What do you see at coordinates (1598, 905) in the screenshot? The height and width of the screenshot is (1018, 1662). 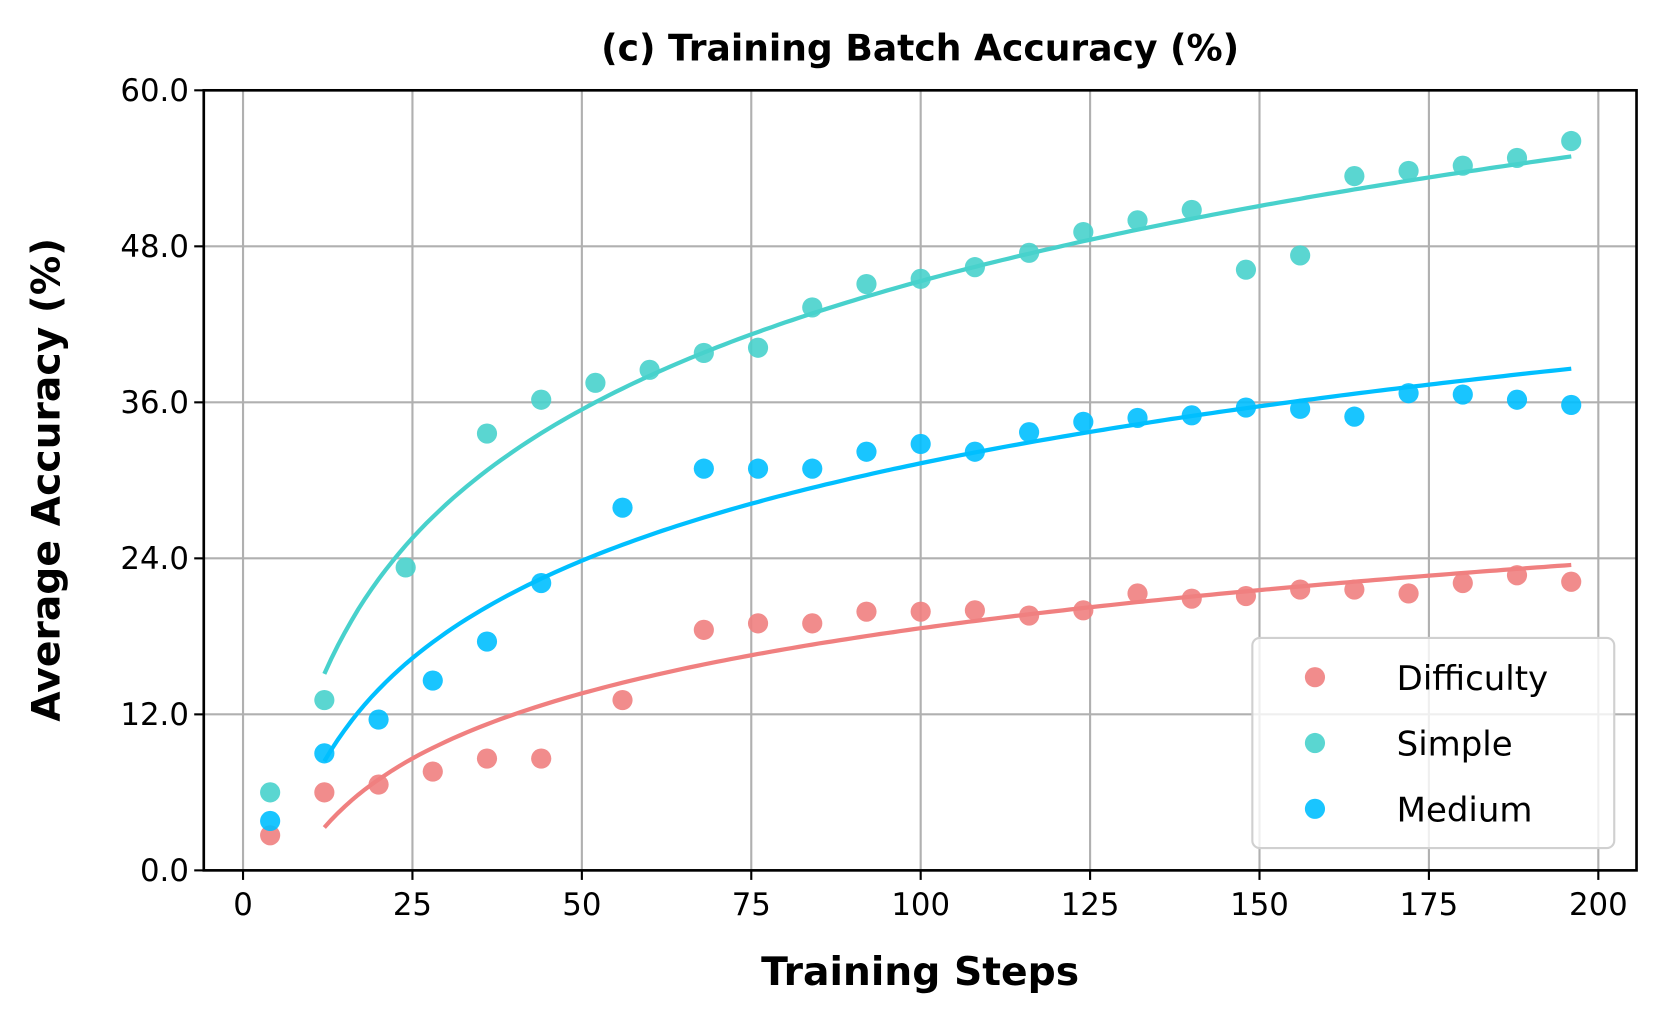 I see `x-tick-label: 200` at bounding box center [1598, 905].